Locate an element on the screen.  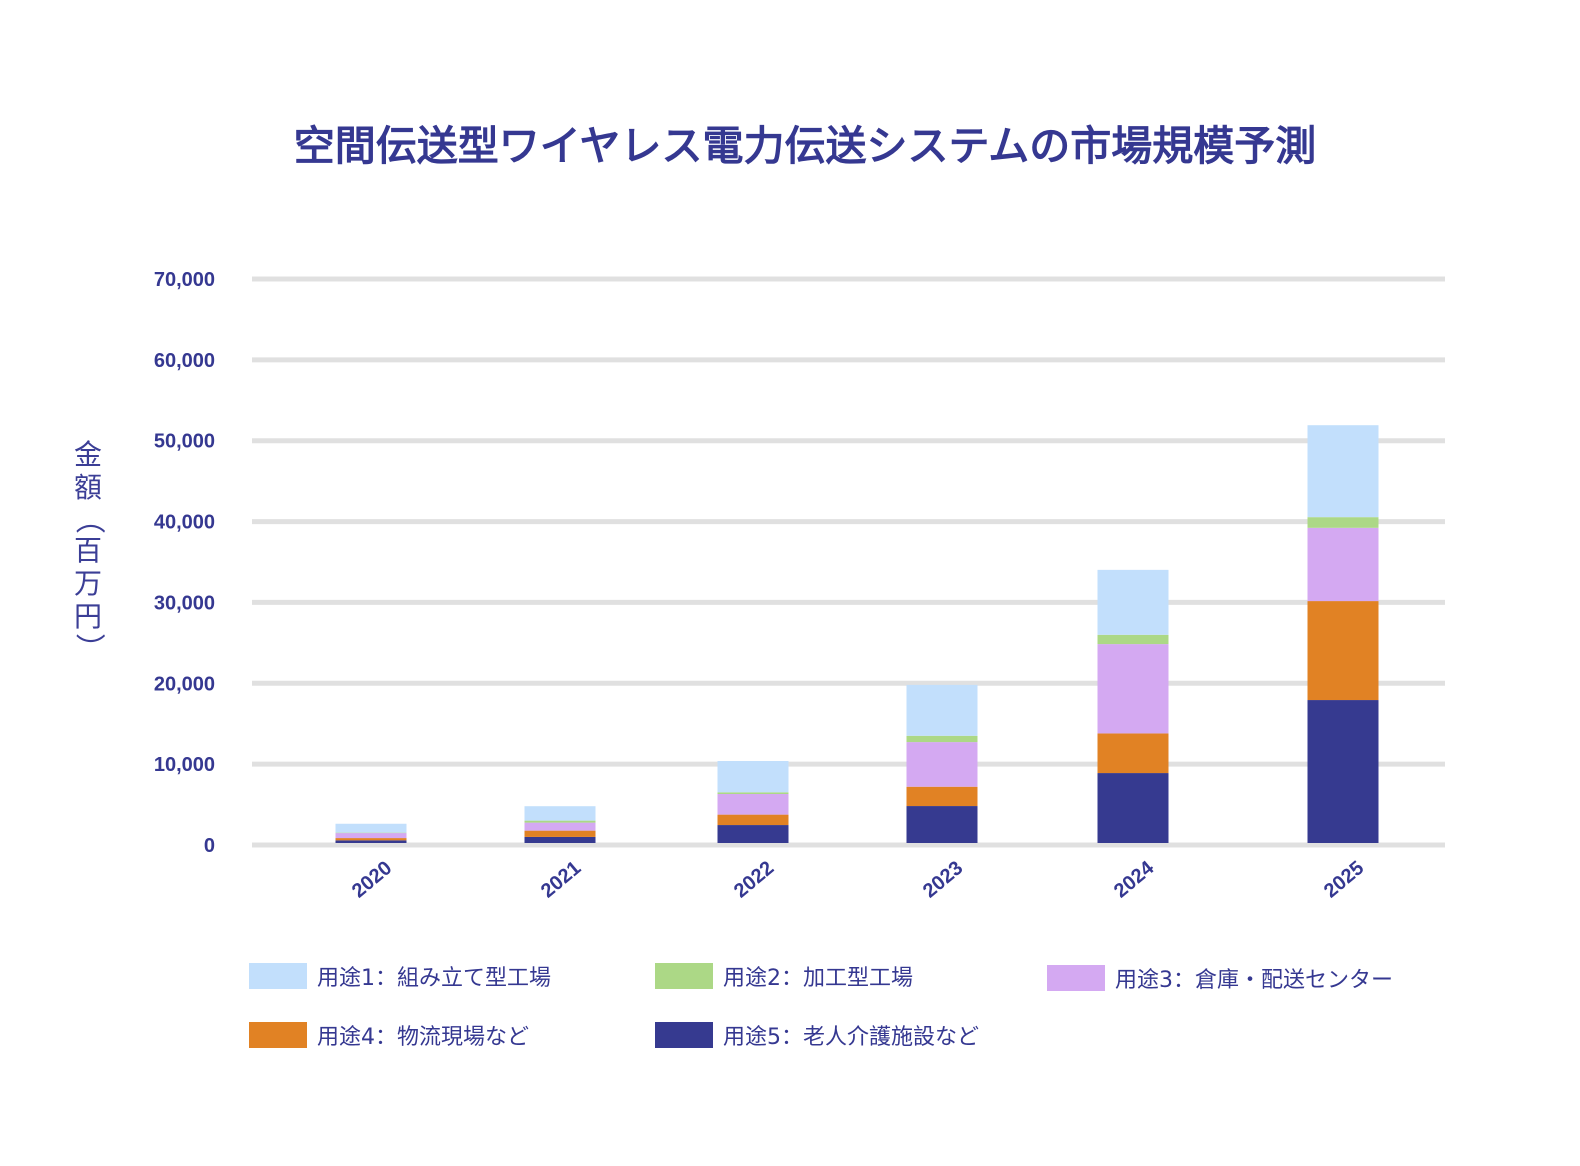
y-axis-label-char: 百 is located at coordinates (87, 550).